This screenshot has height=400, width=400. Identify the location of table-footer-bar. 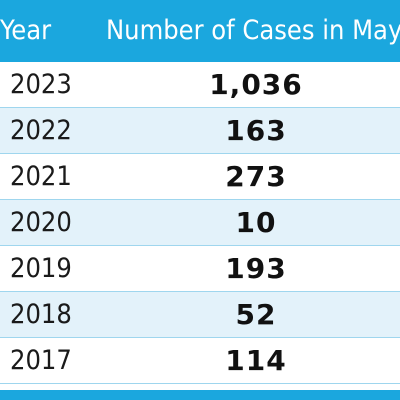
(200, 395).